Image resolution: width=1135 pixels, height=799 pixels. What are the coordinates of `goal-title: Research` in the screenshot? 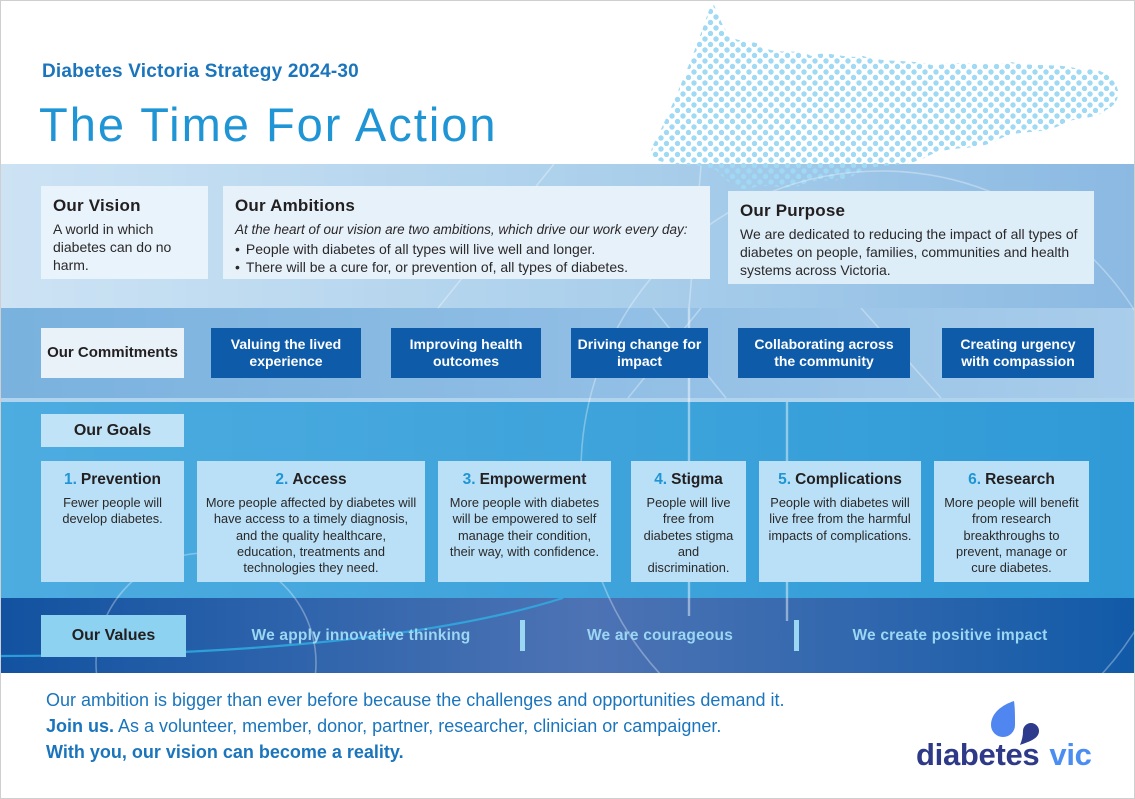 It's located at (1020, 479).